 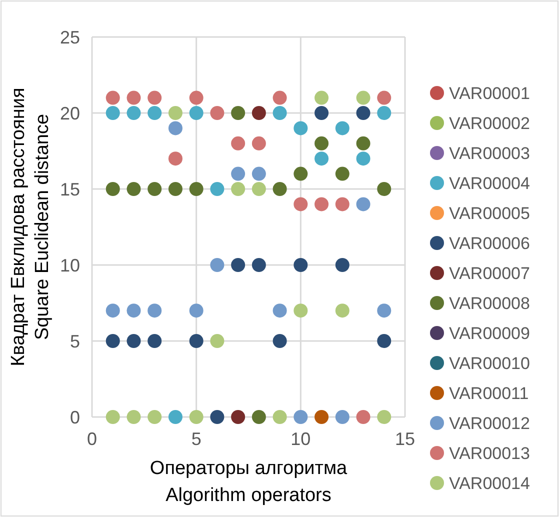 I want to click on legend-label: VAR00013, so click(x=489, y=453).